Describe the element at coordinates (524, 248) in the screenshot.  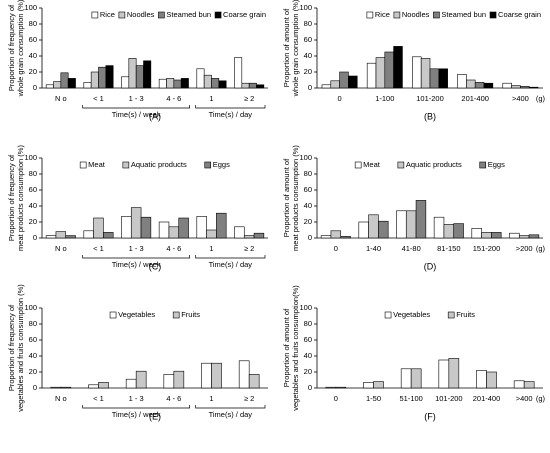
I see `x-tick-label: >200` at that location.